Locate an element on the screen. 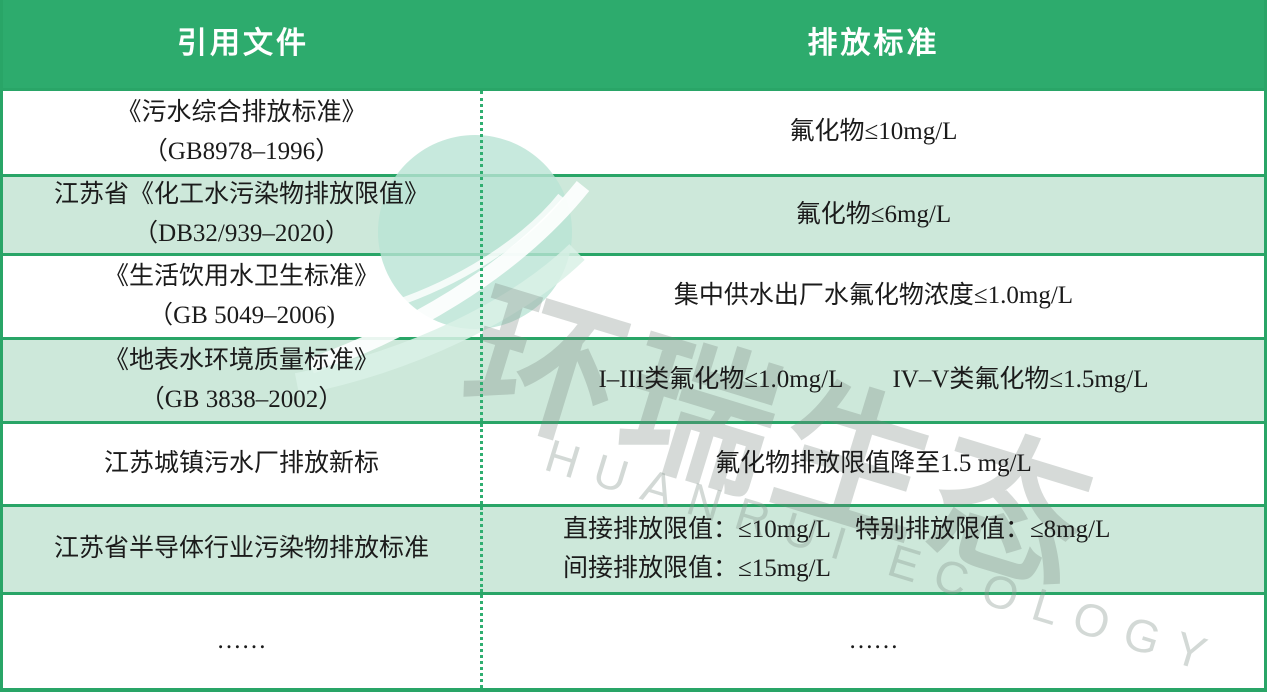 The height and width of the screenshot is (692, 1267). reference-title: 江苏城镇污水厂排放新标 is located at coordinates (241, 463).